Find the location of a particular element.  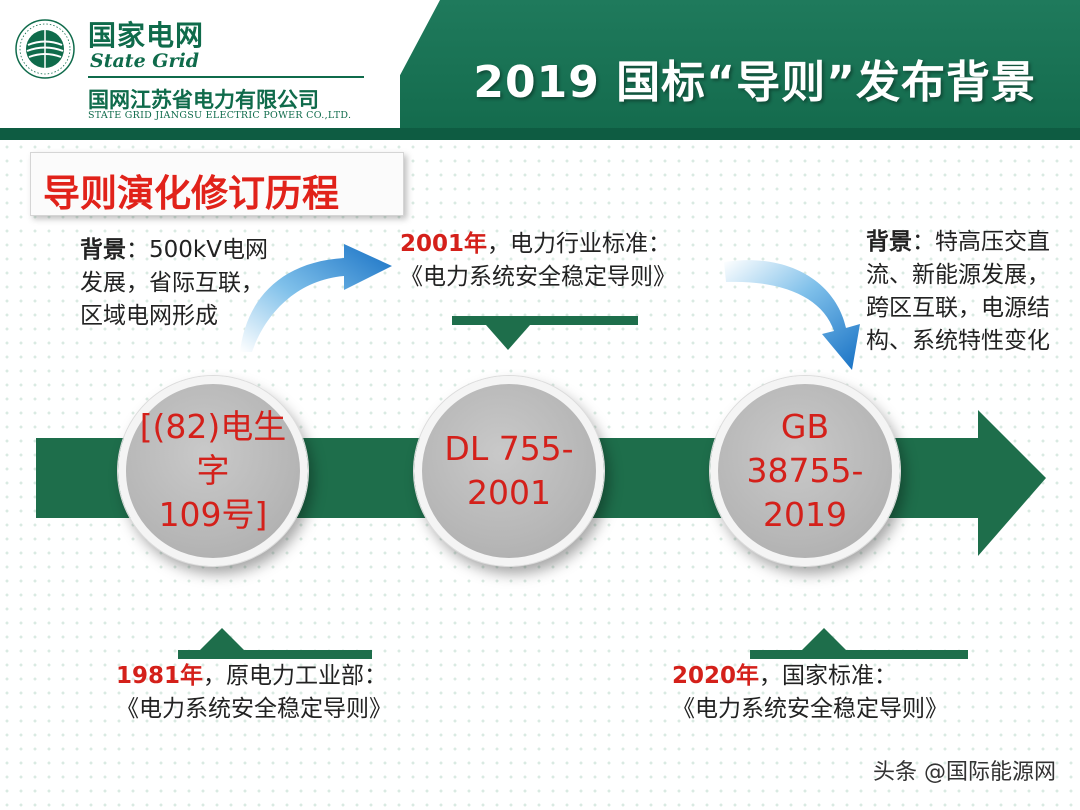

curved-arrow-right is located at coordinates (792, 315).